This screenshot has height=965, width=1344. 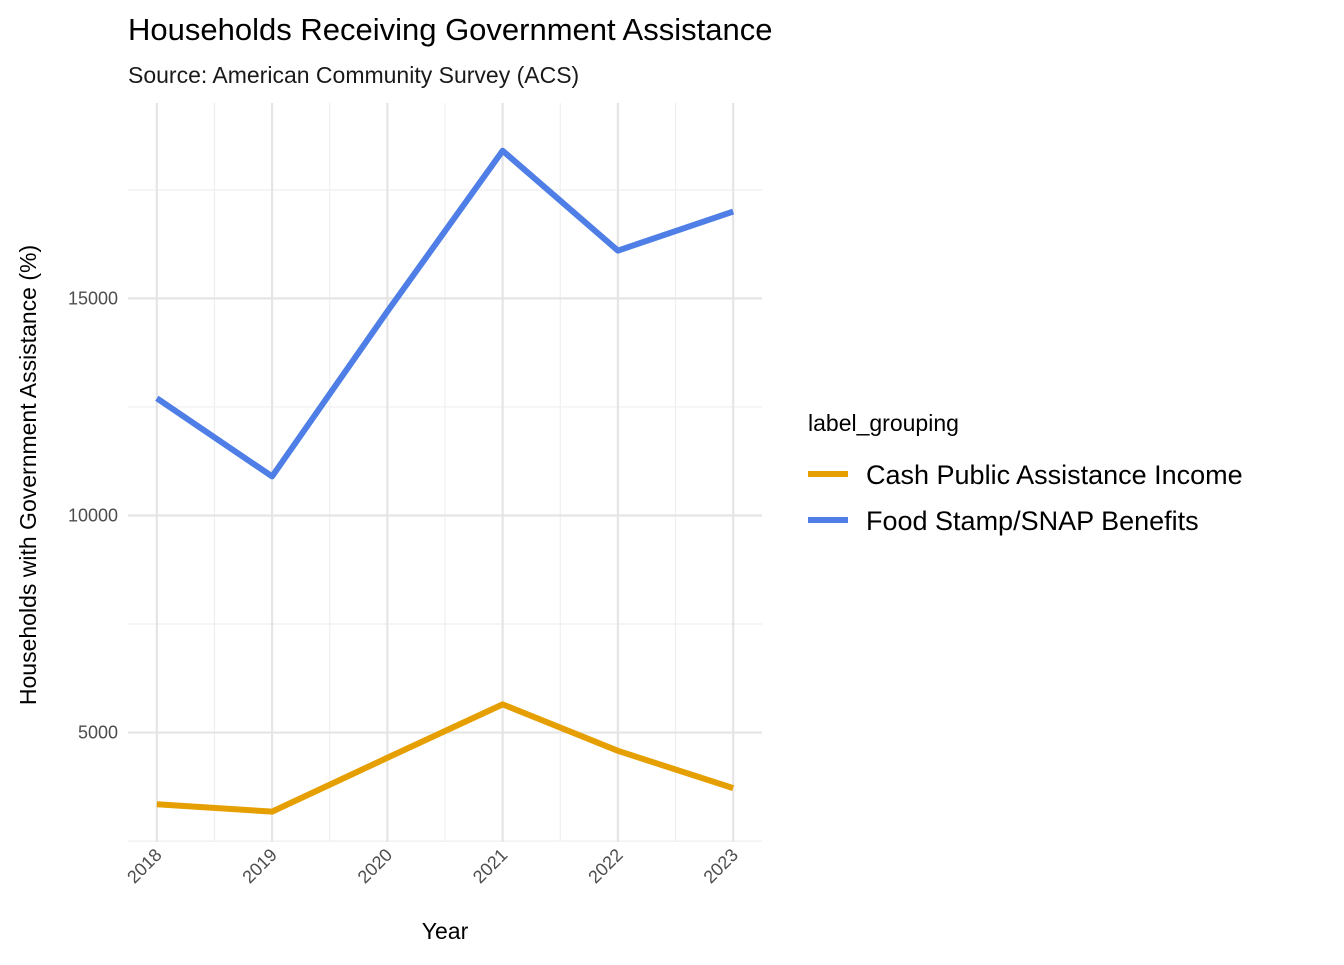 I want to click on chart-subtitle: Source: American Community Survey (ACS), so click(x=353, y=75).